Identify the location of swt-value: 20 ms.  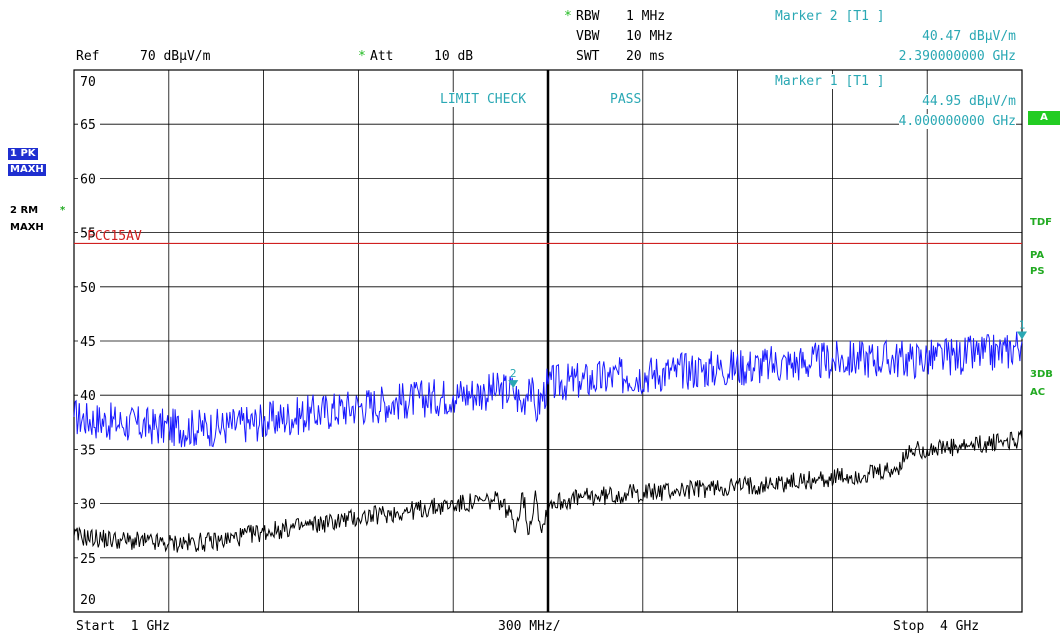
(646, 56).